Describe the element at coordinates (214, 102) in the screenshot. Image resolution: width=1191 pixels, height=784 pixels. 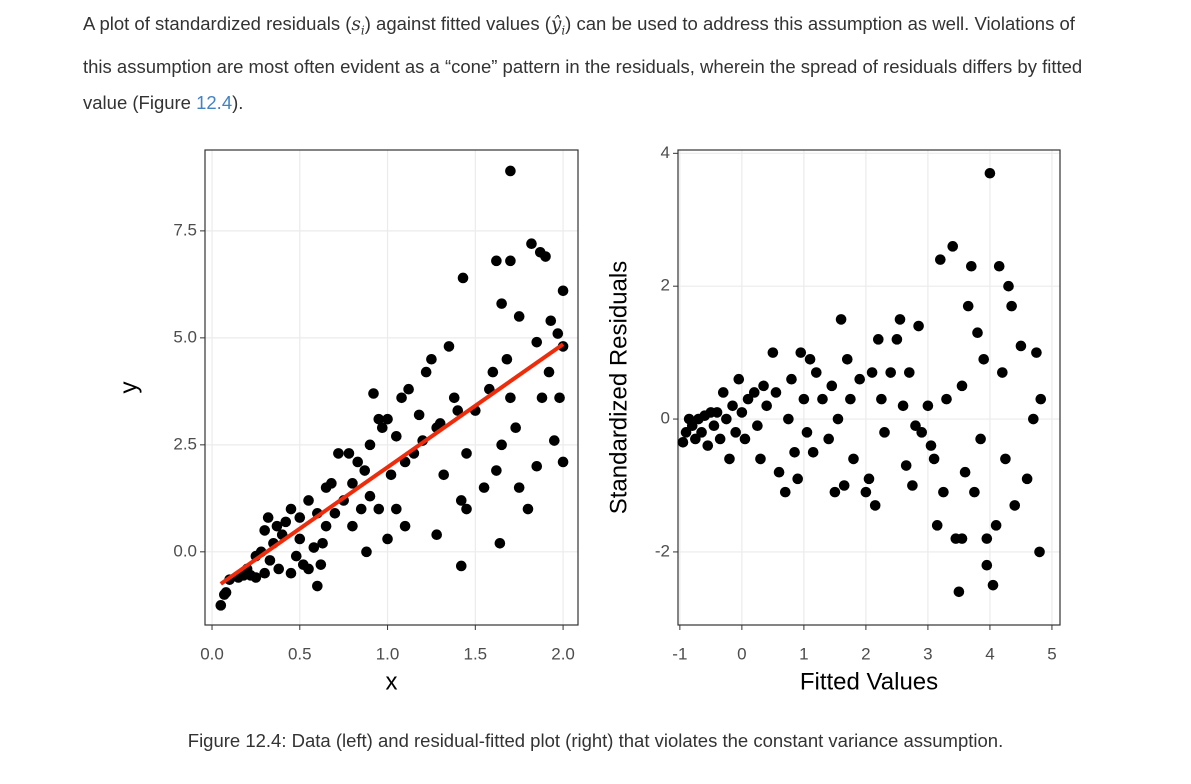
I see `figure-link: 12.4` at that location.